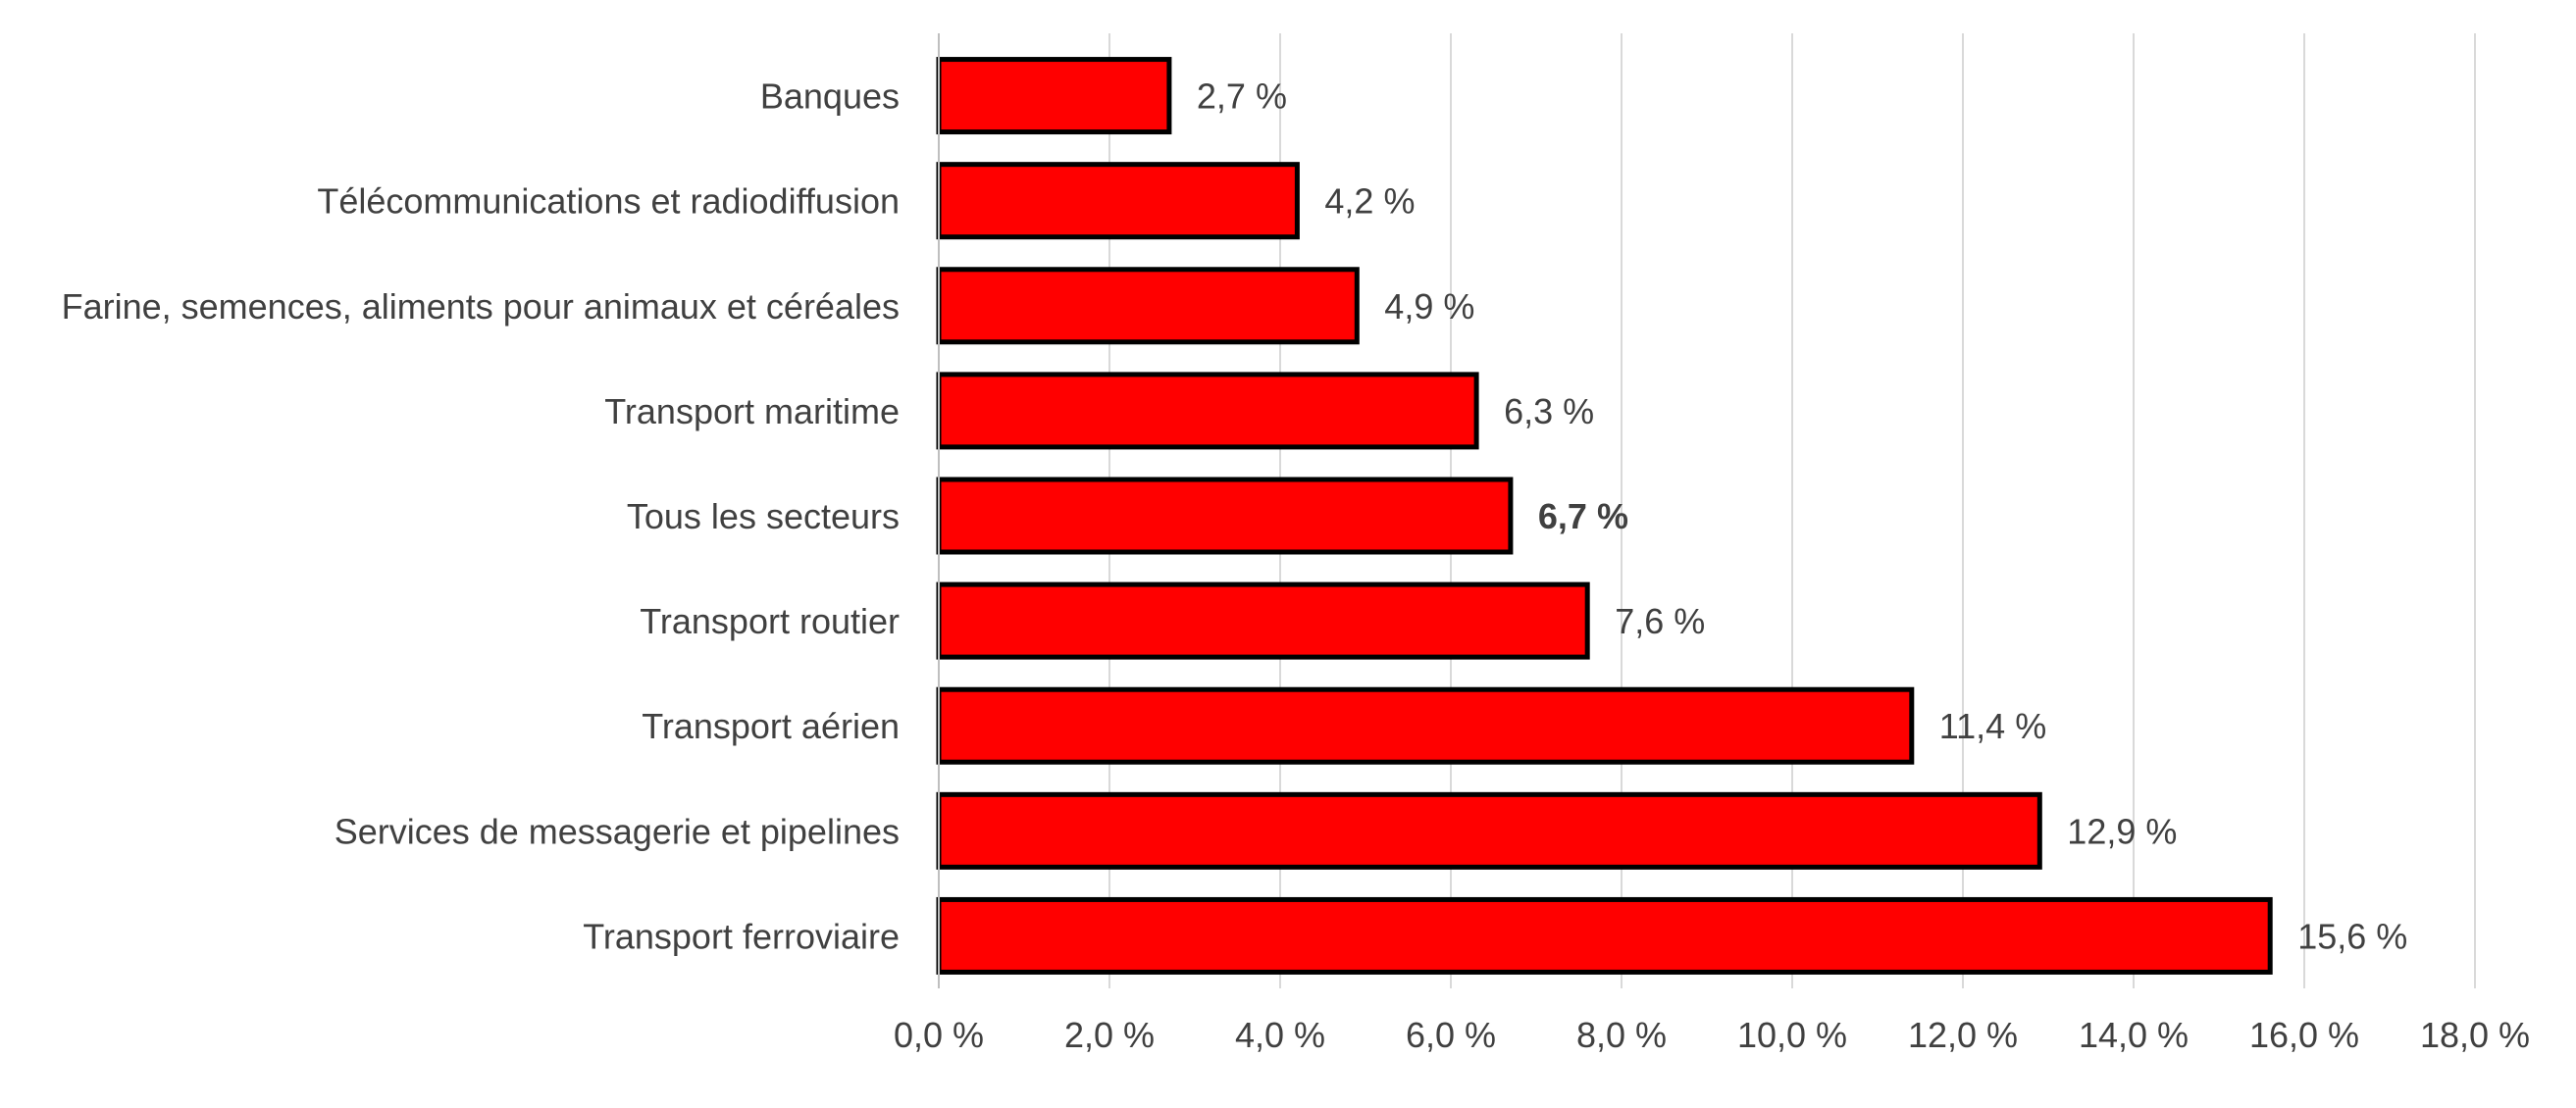 Image resolution: width=2576 pixels, height=1108 pixels. Describe the element at coordinates (608, 201) in the screenshot. I see `category-label: Télécommunications et radiodiffusion` at that location.